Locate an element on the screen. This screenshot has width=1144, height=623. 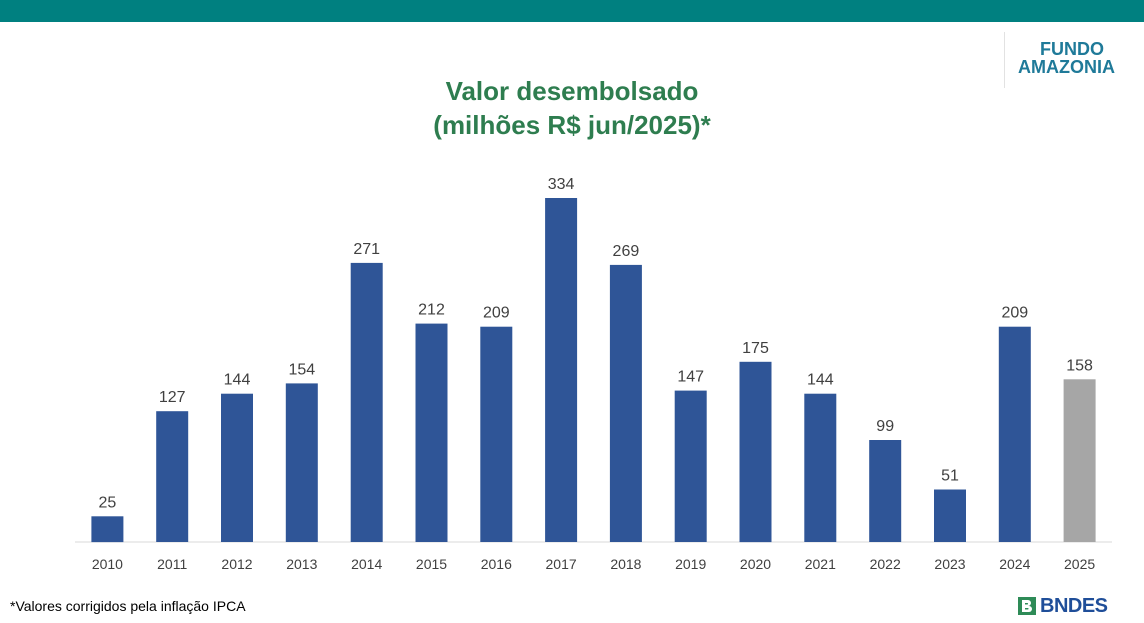
data-label-2023: 51 is located at coordinates (950, 476).